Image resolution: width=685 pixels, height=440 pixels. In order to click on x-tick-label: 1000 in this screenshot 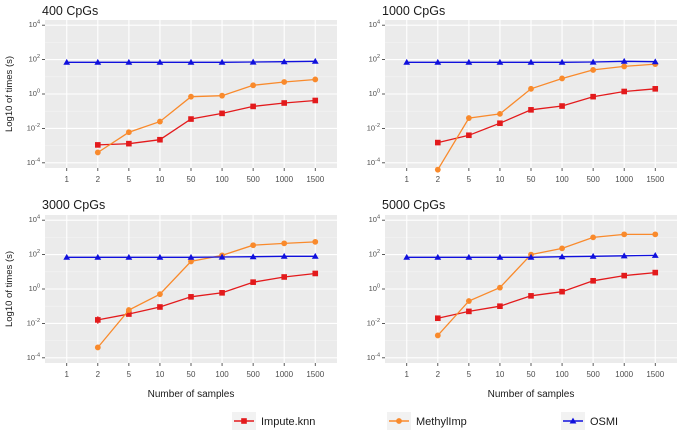, I will do `click(284, 374)`.